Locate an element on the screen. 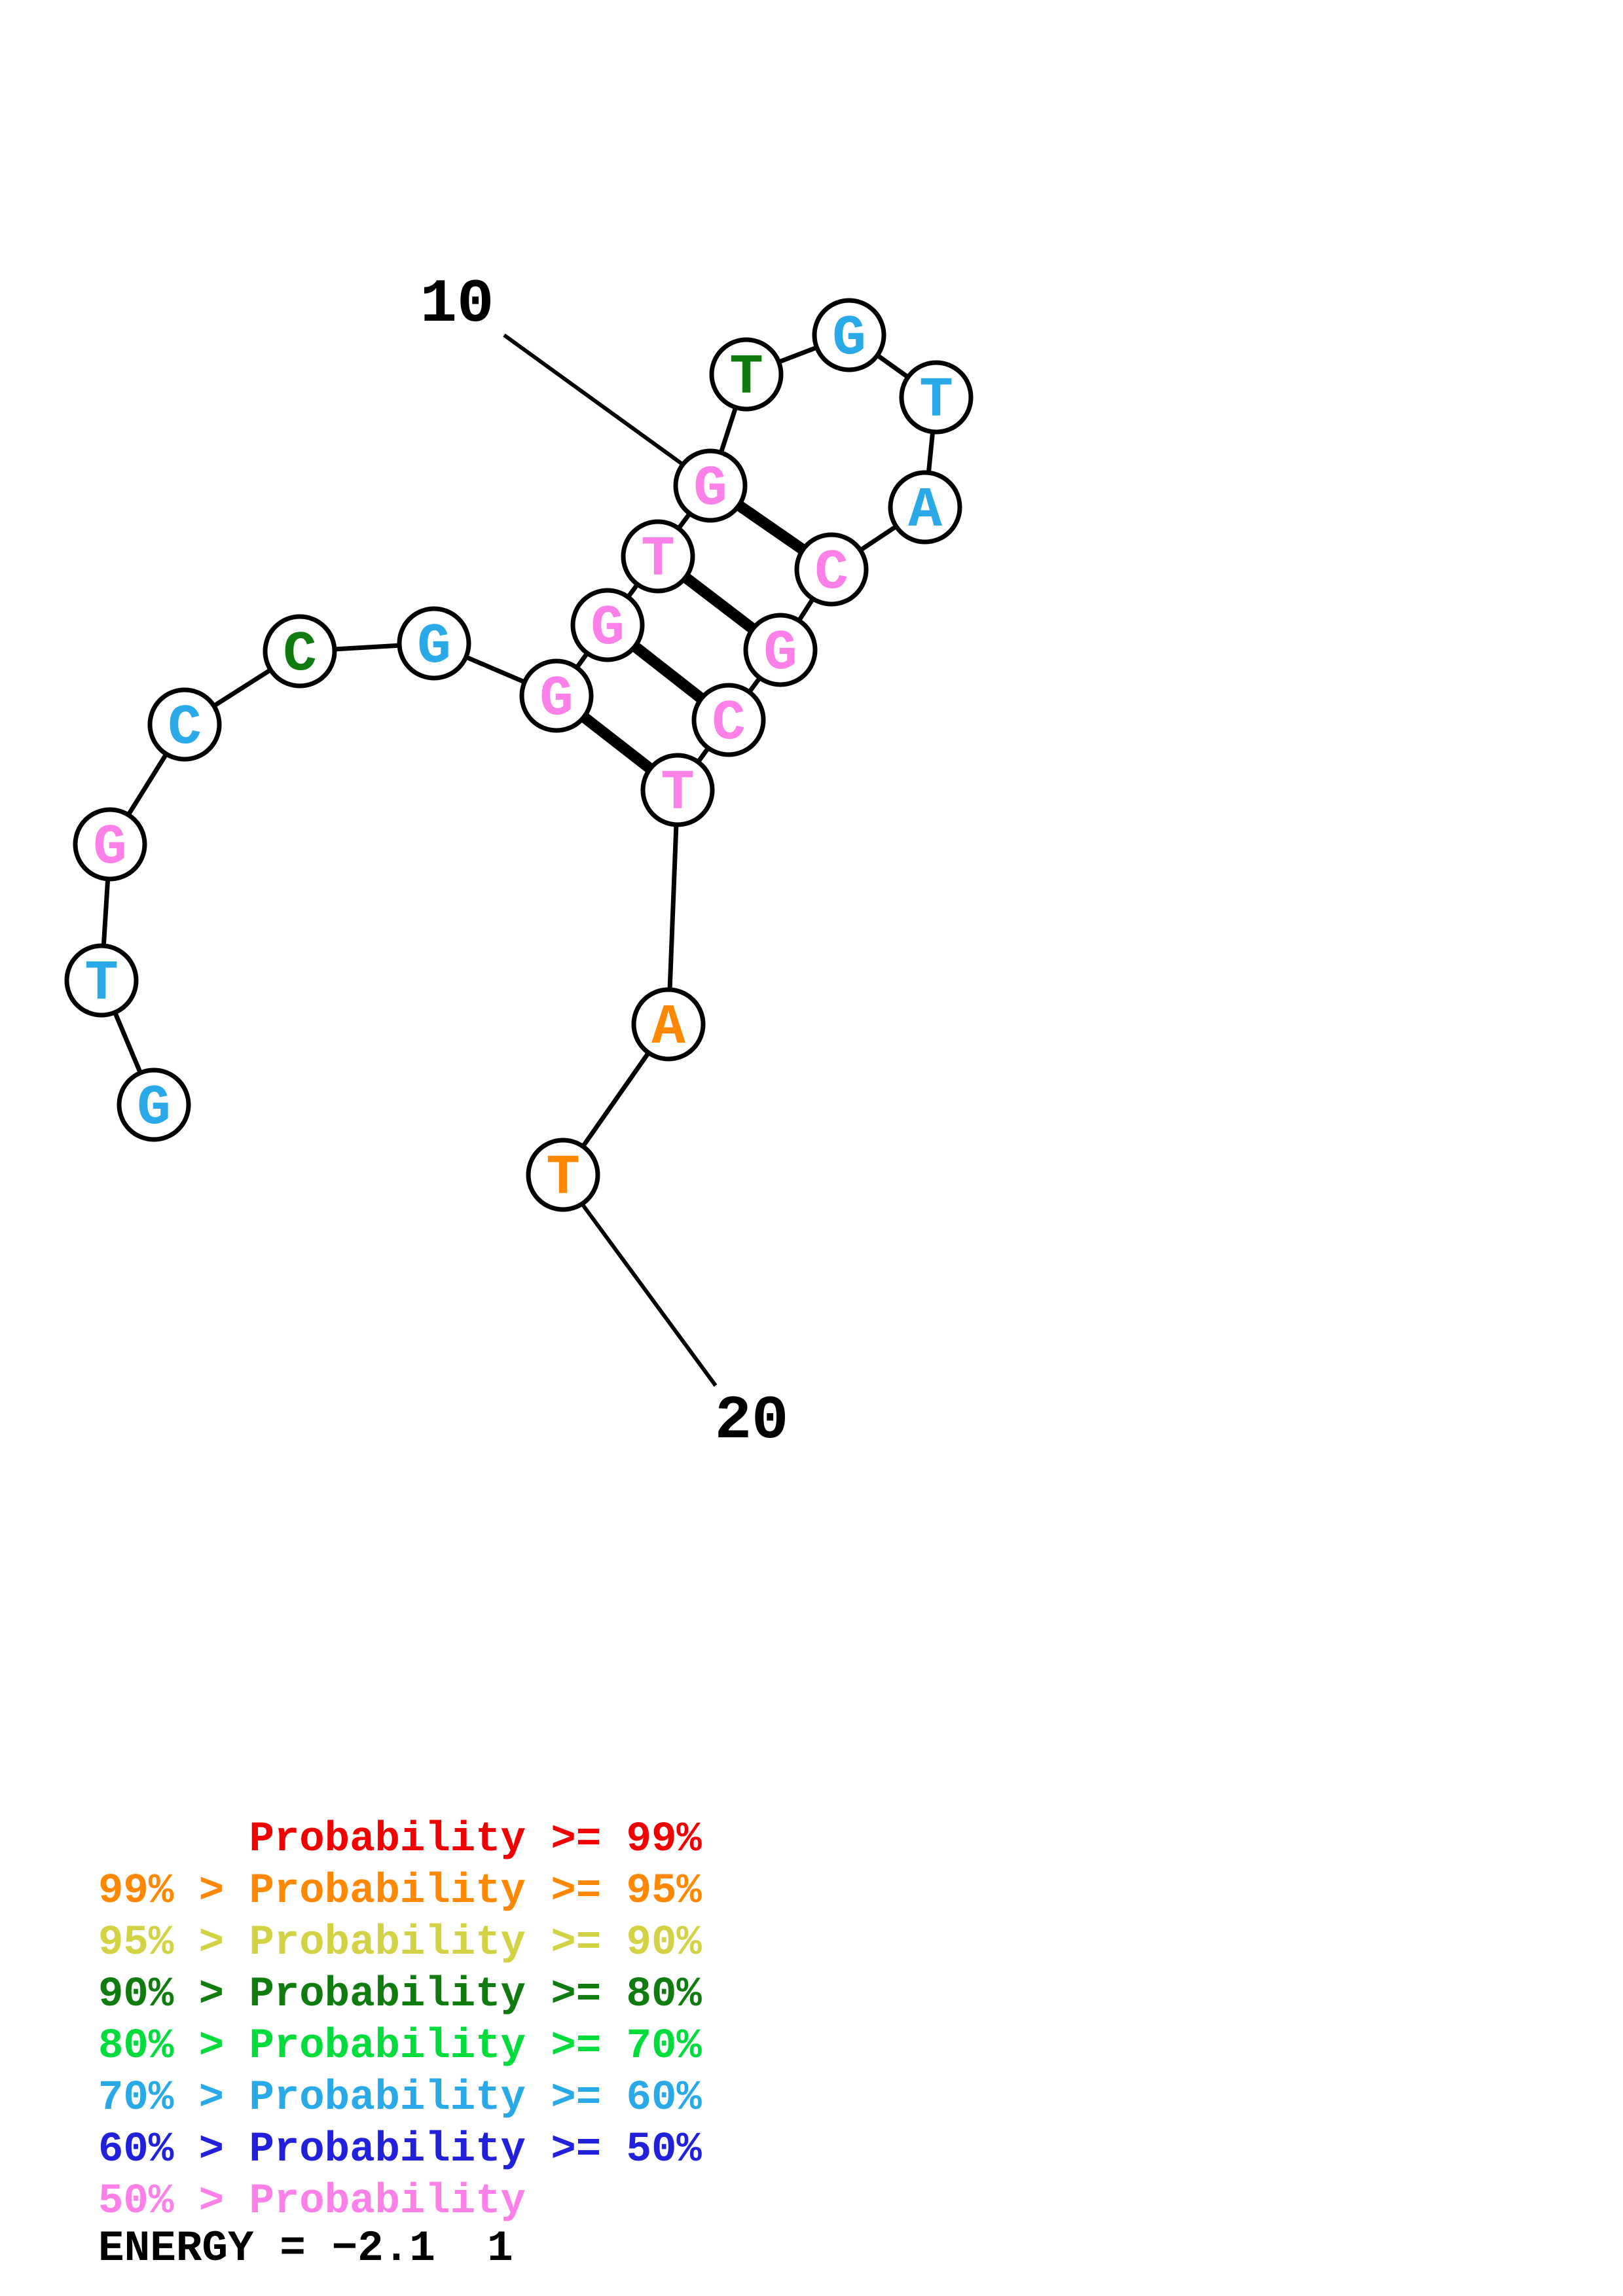  legend-row: Probability >= 99% is located at coordinates (400, 1839).